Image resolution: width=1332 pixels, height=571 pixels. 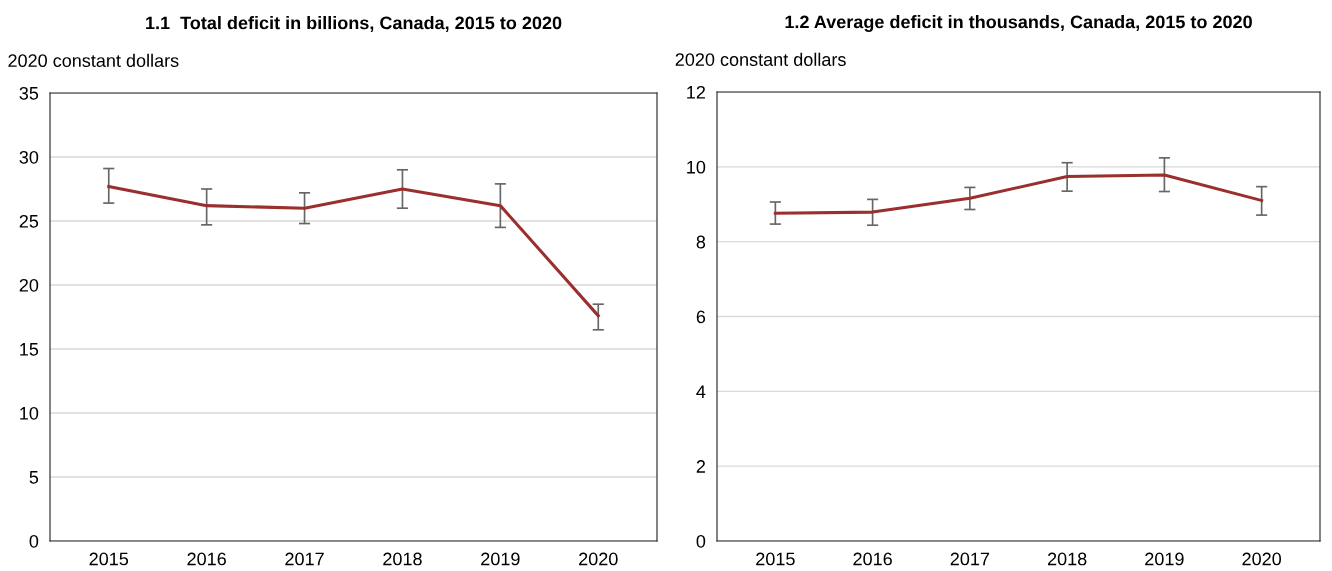 I want to click on y-tick-label: 30, so click(x=29, y=157).